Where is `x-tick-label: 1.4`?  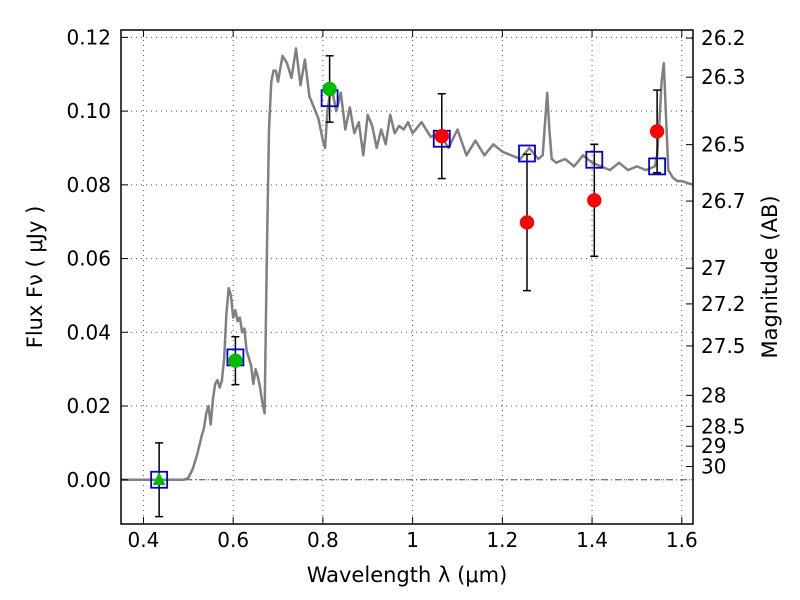
x-tick-label: 1.4 is located at coordinates (592, 540).